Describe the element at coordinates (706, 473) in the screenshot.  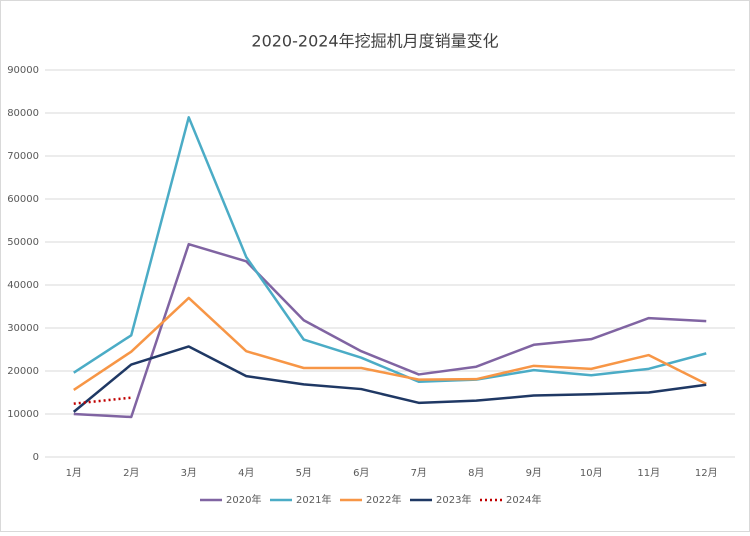
I see `x-tick-label: 12月` at that location.